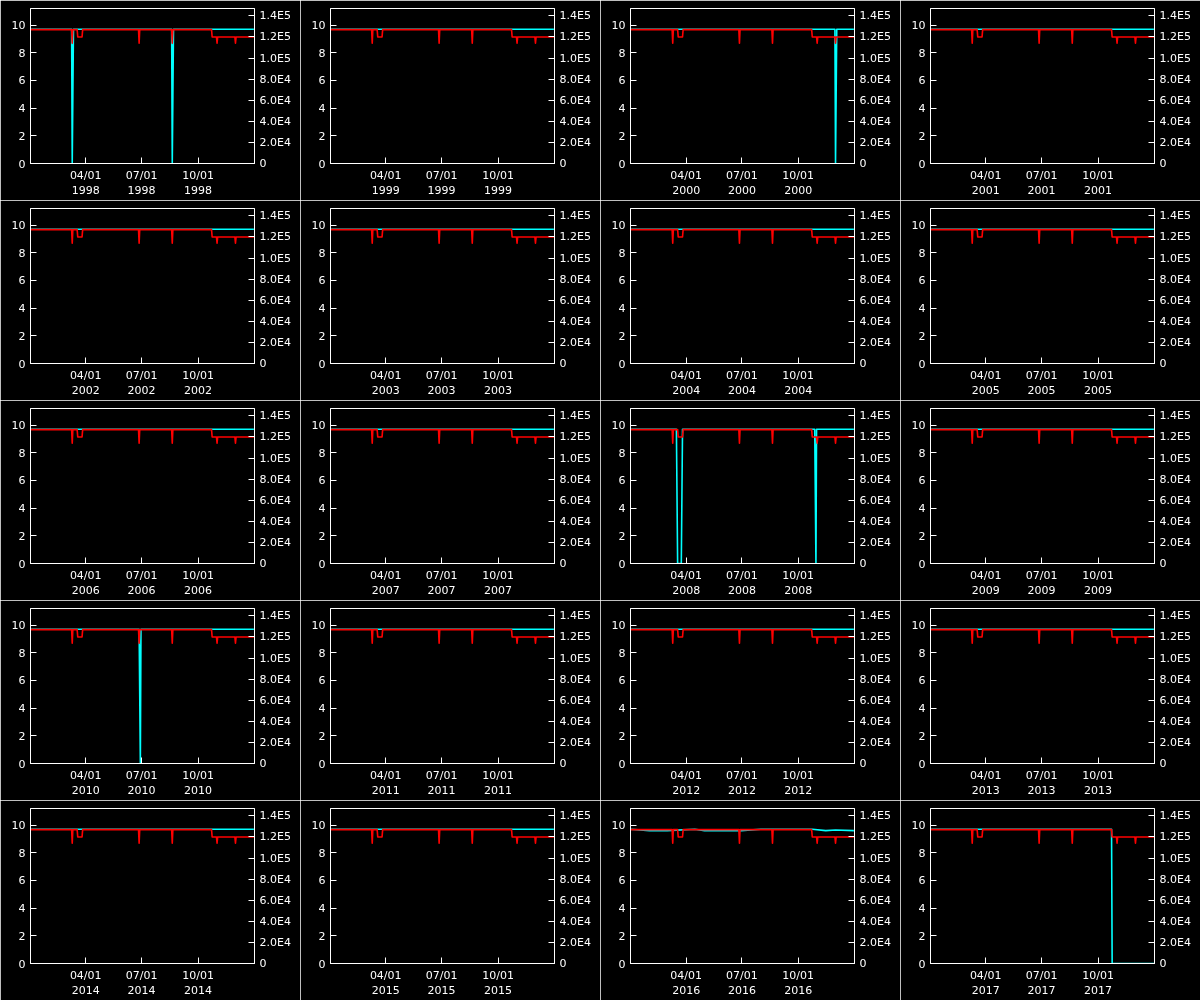 The image size is (1200, 1000). I want to click on x-tick-label: 04/01 2012, so click(686, 783).